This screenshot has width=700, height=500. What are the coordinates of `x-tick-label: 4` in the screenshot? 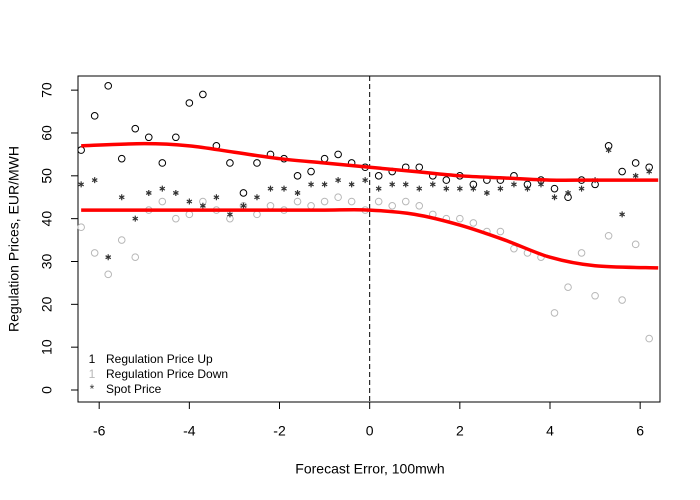 It's located at (550, 431).